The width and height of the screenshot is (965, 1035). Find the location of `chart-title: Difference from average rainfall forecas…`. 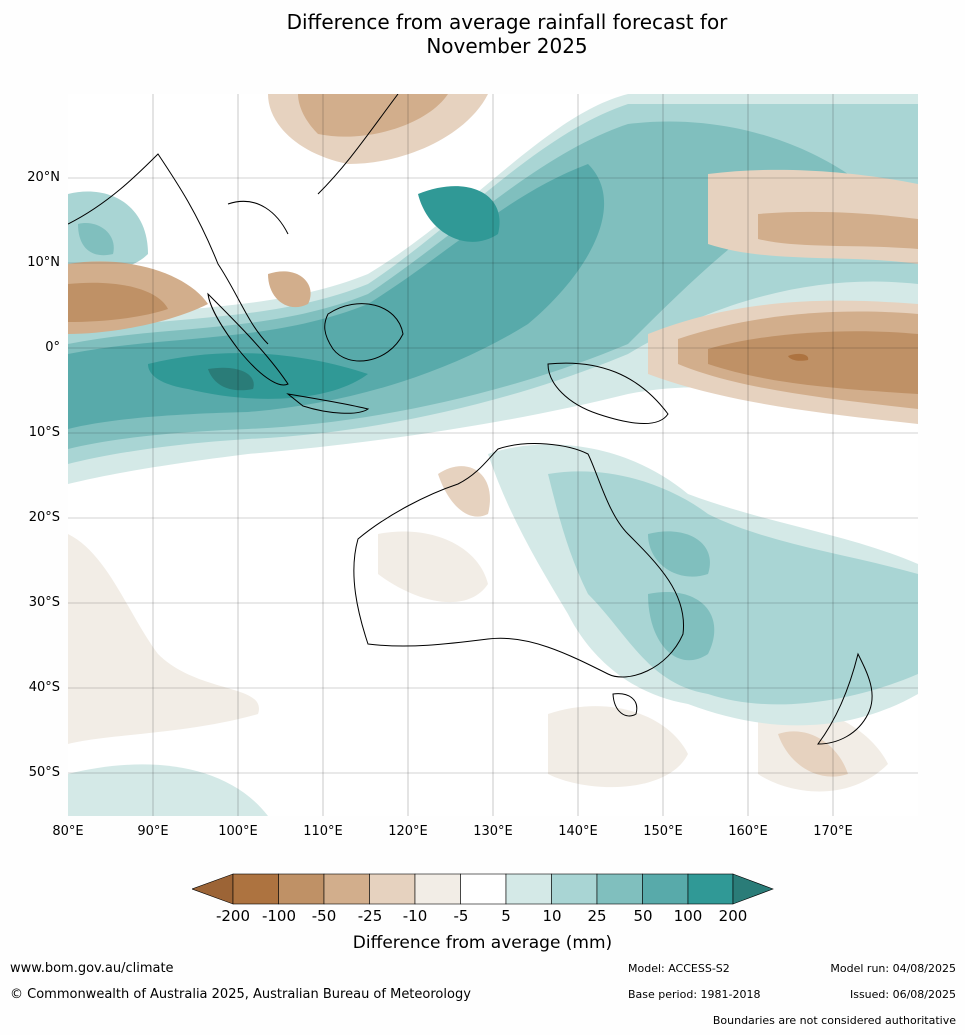

chart-title: Difference from average rainfall forecas… is located at coordinates (482, 34).